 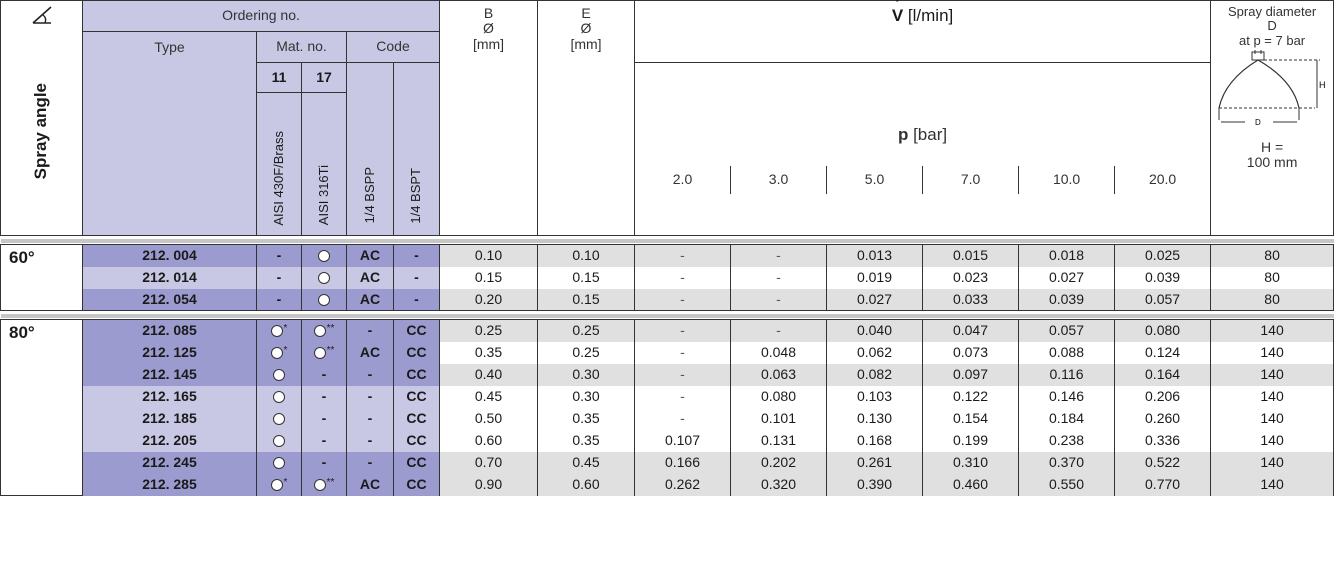 I want to click on group-separator, so click(x=667, y=315).